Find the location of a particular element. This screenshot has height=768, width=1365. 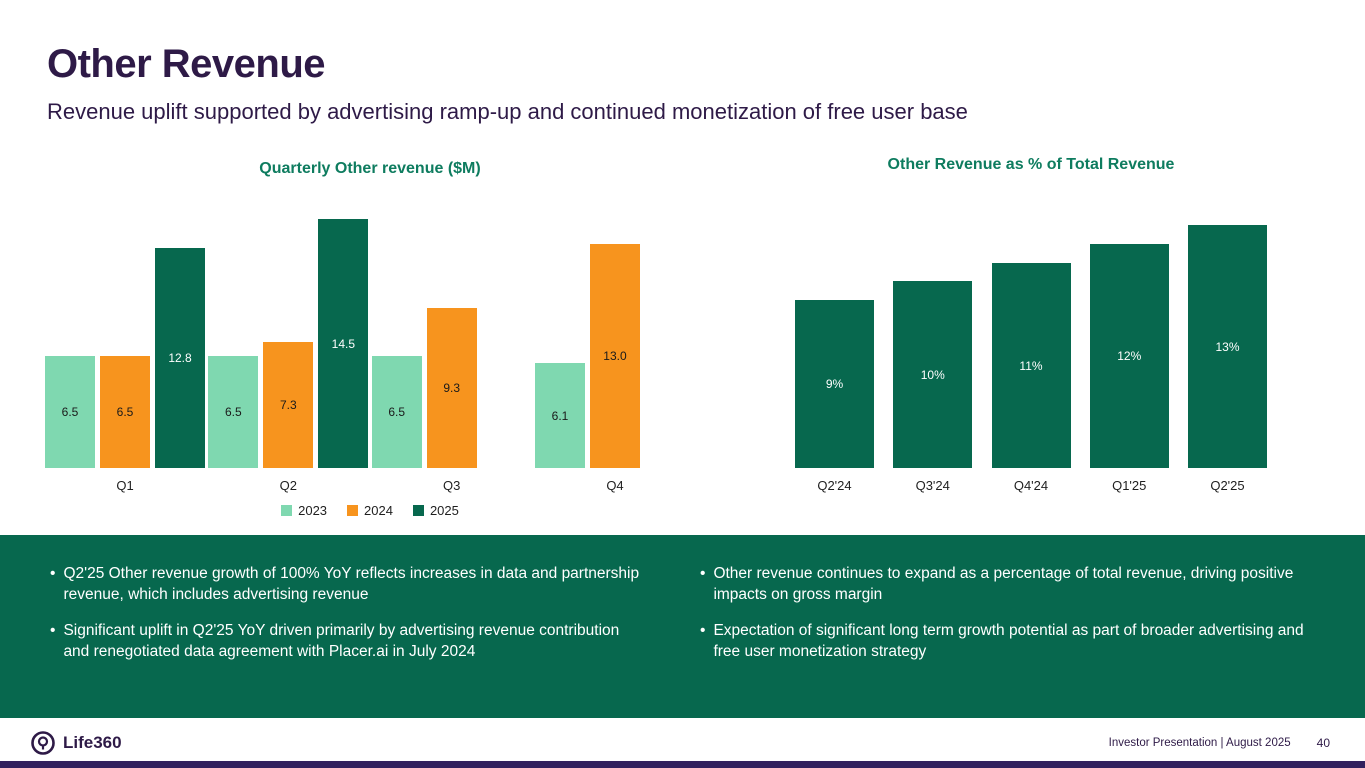

category-label: Q3'24 is located at coordinates (932, 485).